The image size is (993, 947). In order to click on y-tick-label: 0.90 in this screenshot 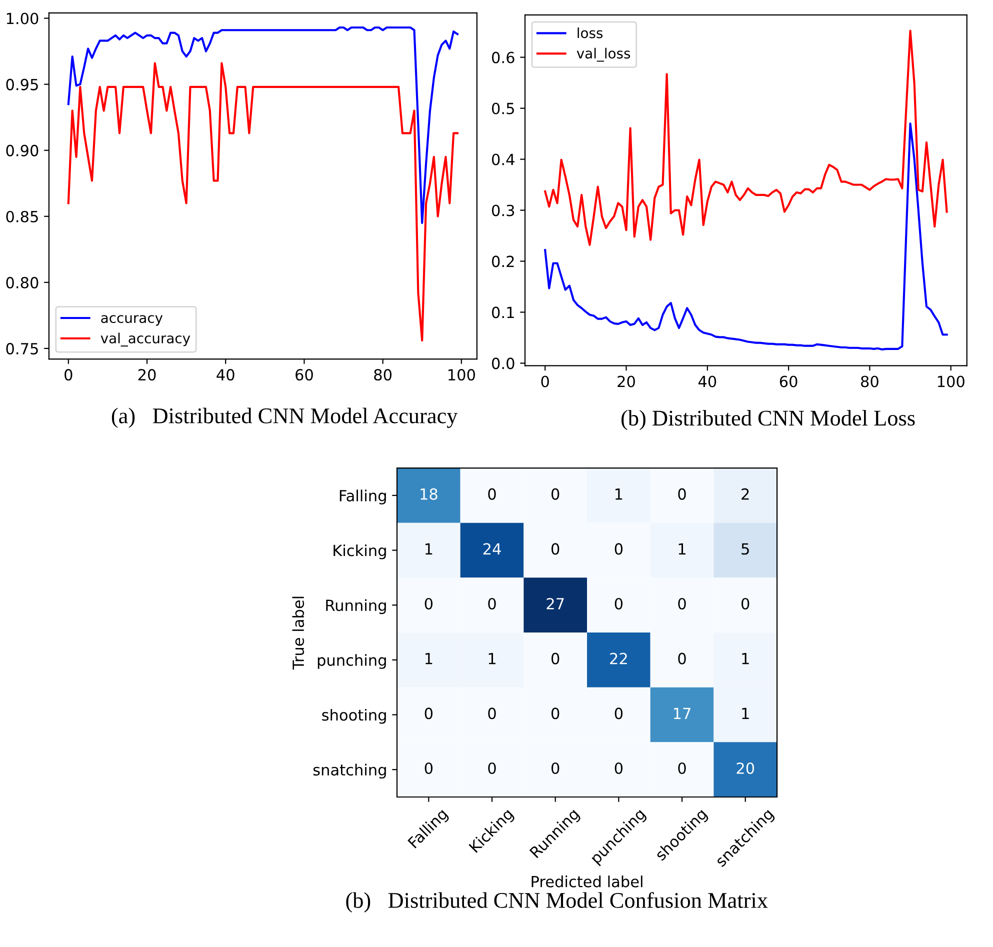, I will do `click(22, 150)`.